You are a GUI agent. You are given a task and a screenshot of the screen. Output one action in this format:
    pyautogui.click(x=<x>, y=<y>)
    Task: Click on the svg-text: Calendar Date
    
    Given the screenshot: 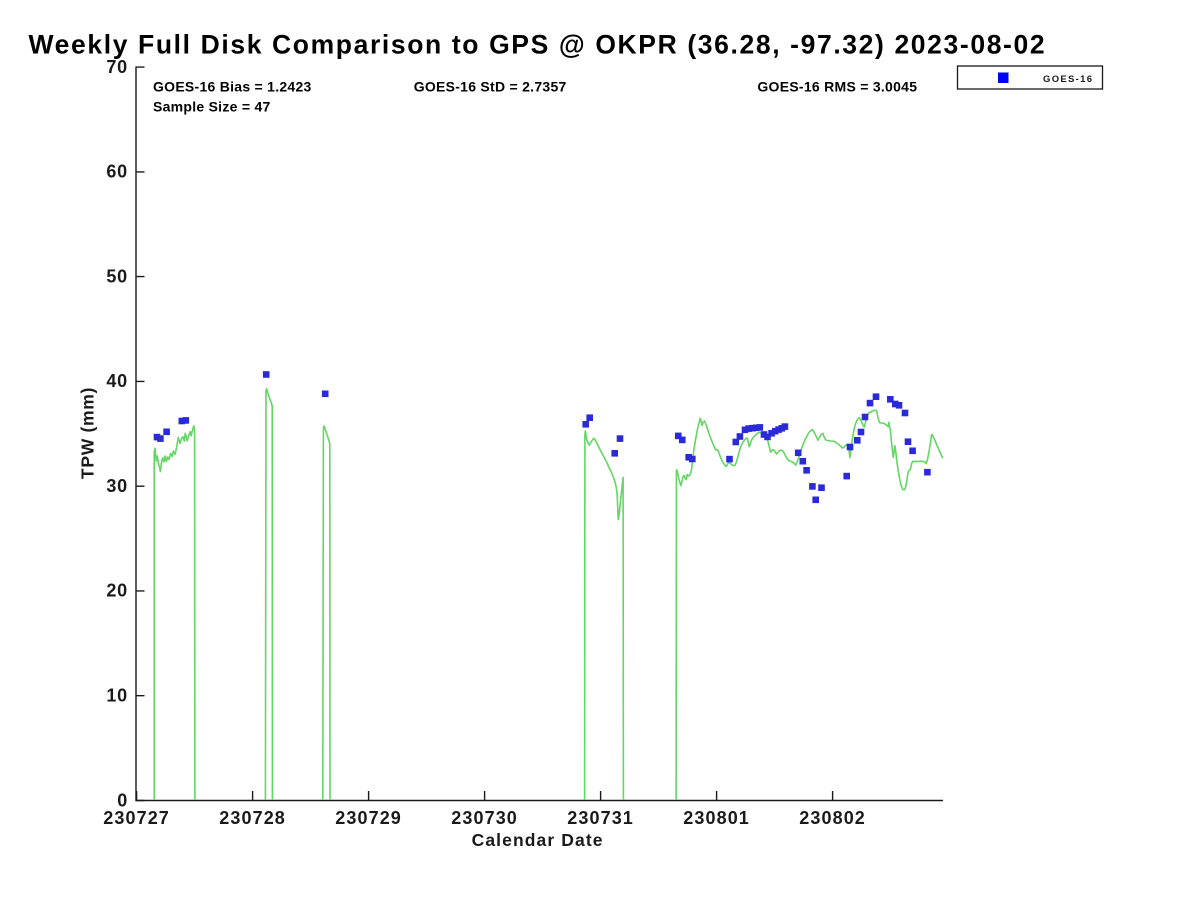 What is the action you would take?
    pyautogui.click(x=538, y=840)
    